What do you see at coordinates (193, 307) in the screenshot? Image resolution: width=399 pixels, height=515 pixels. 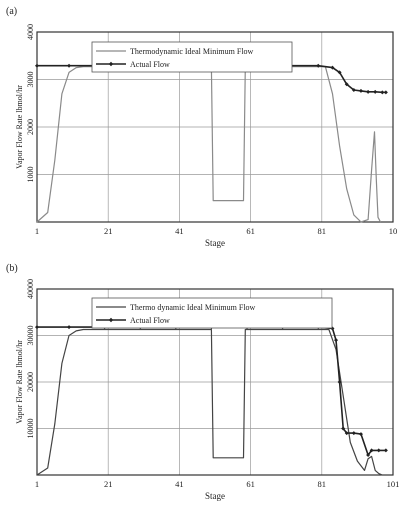 I see `legend-label: Thermo dynamic Ideal Minimum Flow` at bounding box center [193, 307].